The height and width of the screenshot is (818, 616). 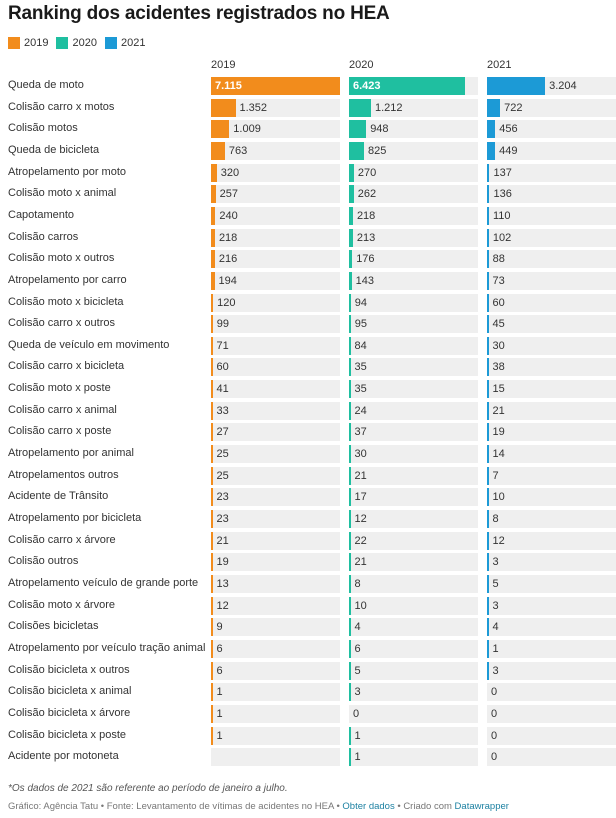 What do you see at coordinates (63, 474) in the screenshot?
I see `row-label: Atropelamentos outros` at bounding box center [63, 474].